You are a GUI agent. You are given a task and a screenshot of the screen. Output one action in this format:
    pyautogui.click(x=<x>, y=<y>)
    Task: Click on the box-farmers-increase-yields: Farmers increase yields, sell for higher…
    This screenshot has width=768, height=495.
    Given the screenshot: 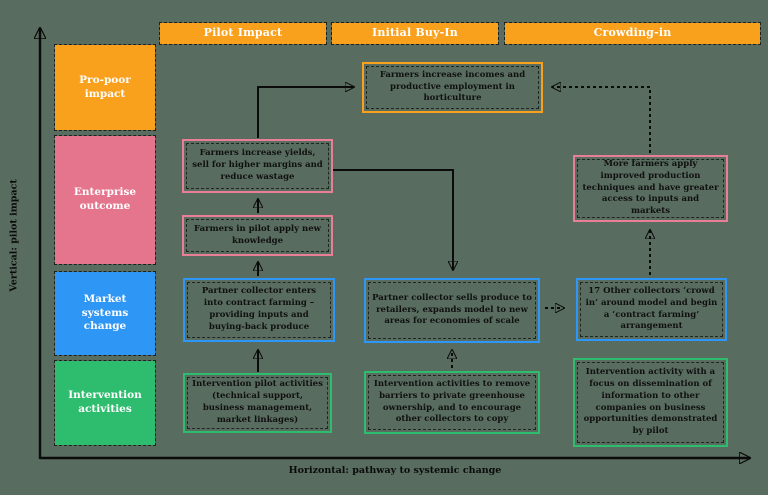 What is the action you would take?
    pyautogui.click(x=257, y=166)
    